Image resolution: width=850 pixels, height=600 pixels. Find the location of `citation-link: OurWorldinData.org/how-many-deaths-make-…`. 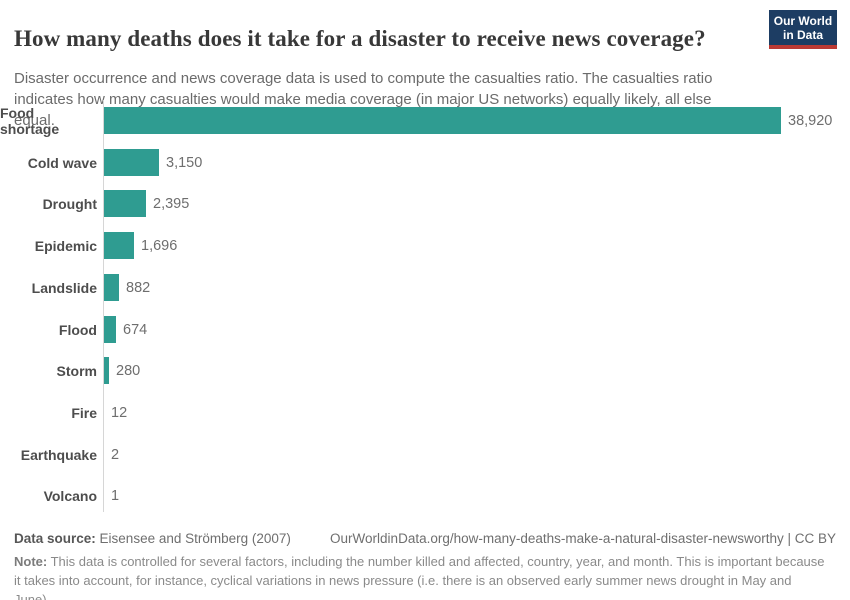

citation-link: OurWorldinData.org/how-many-deaths-make-… is located at coordinates (583, 538).